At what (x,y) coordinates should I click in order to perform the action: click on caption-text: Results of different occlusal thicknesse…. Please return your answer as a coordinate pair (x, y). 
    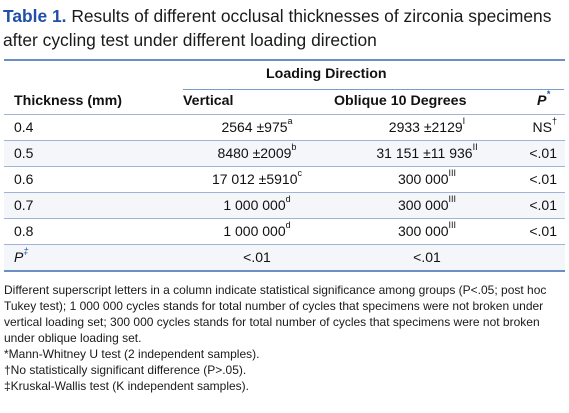
    Looking at the image, I should click on (277, 28).